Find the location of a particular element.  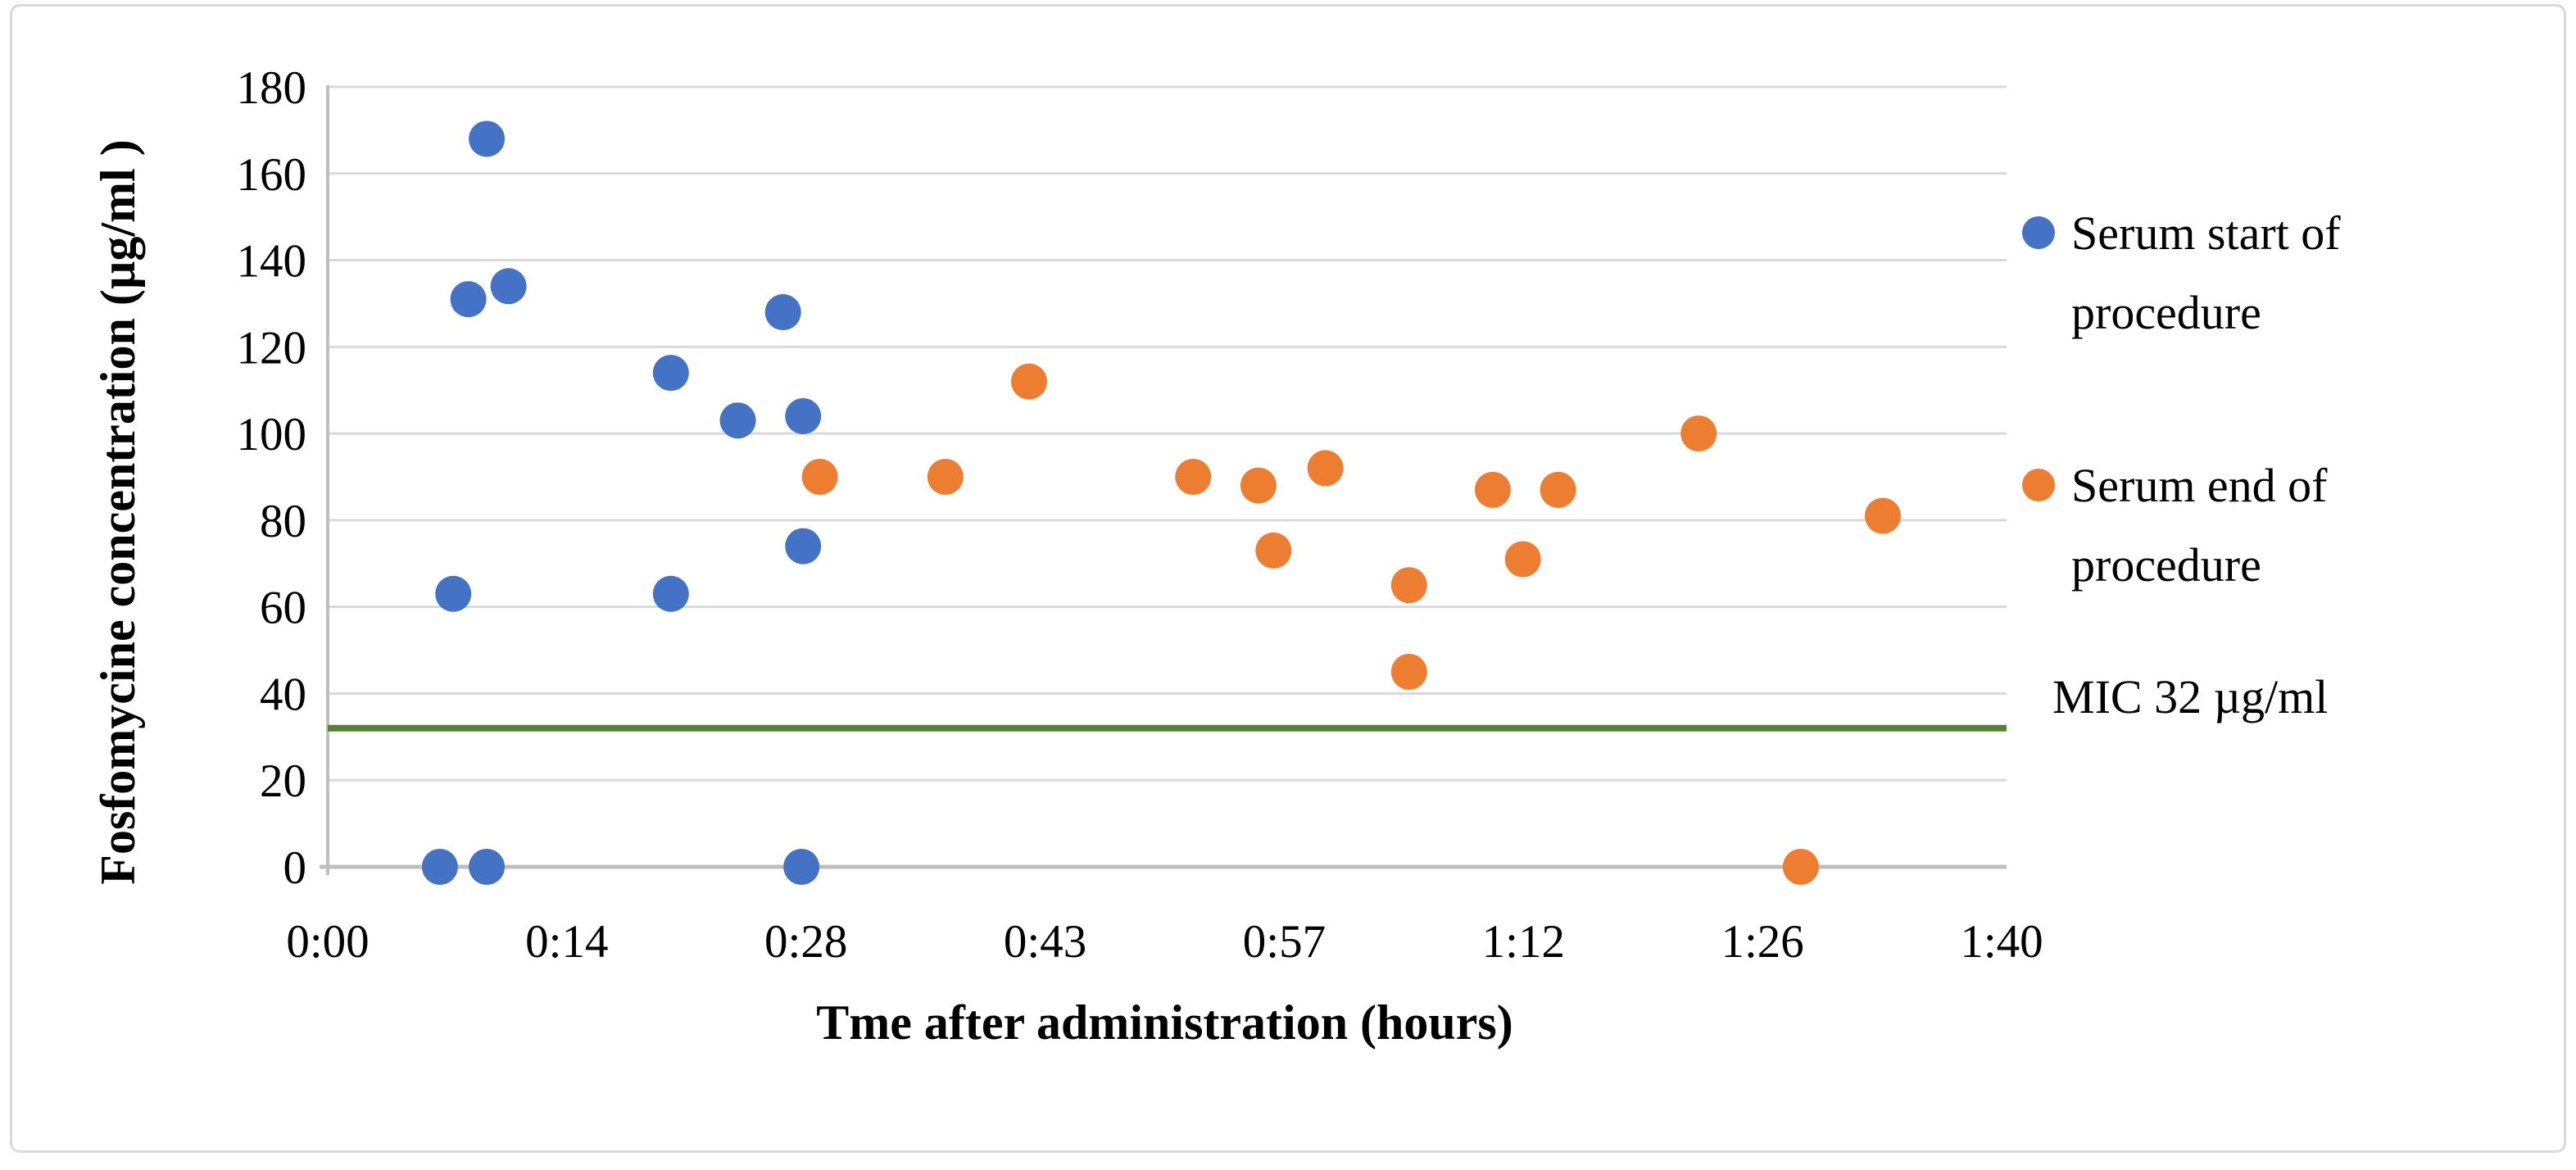

legend-label-line: Serum end of is located at coordinates (2199, 485).